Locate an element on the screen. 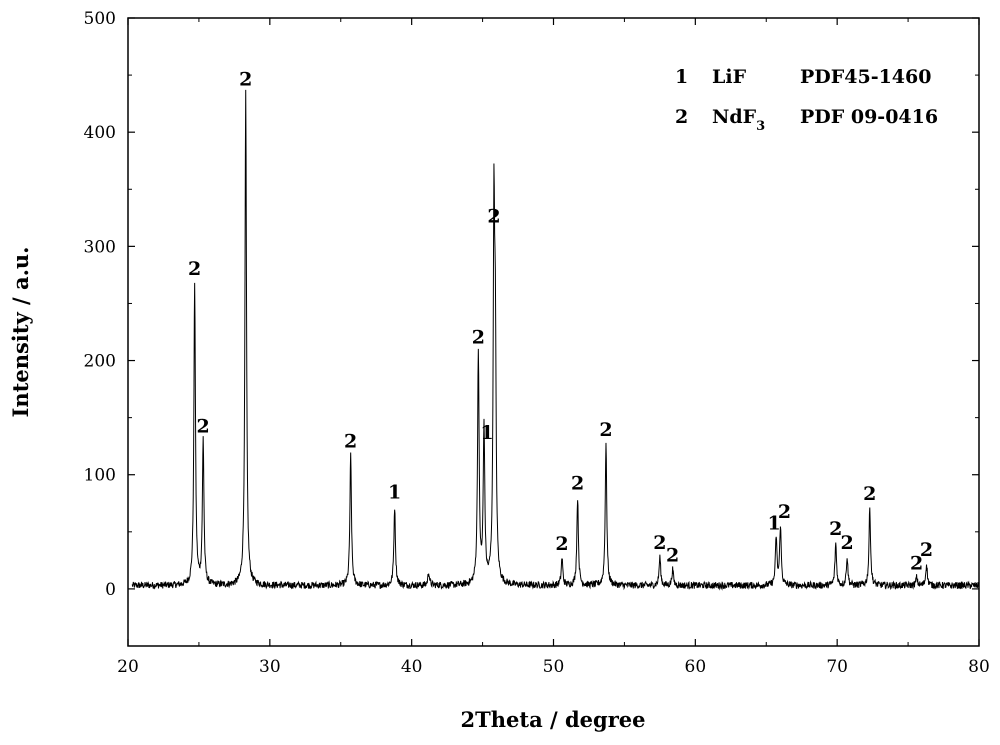  y-axis-title: Intensity / a.u. is located at coordinates (20, 332).